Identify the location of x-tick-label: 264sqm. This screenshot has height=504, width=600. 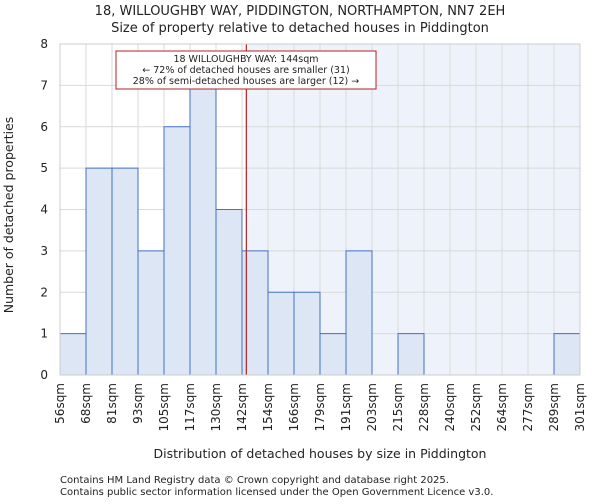
(502, 407).